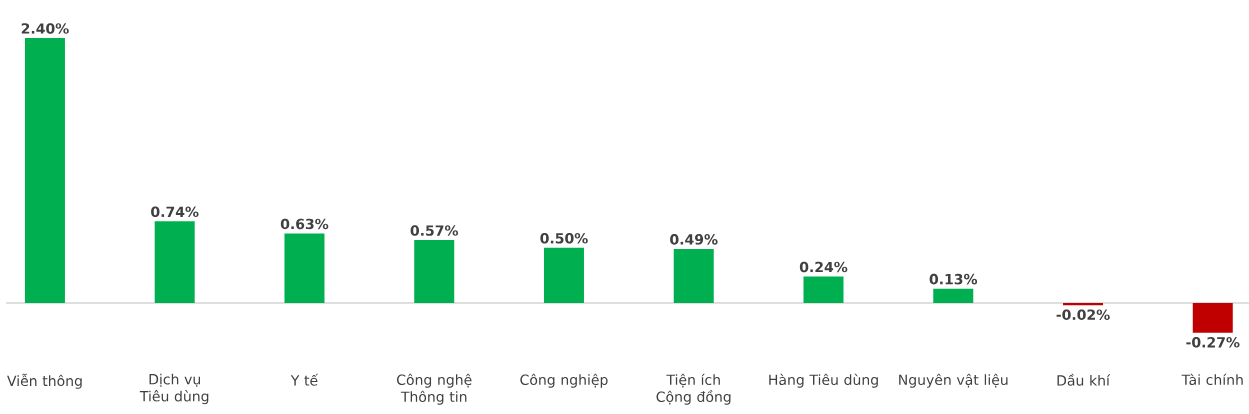 The width and height of the screenshot is (1249, 414). Describe the element at coordinates (304, 224) in the screenshot. I see `data-label: 0.63%` at that location.